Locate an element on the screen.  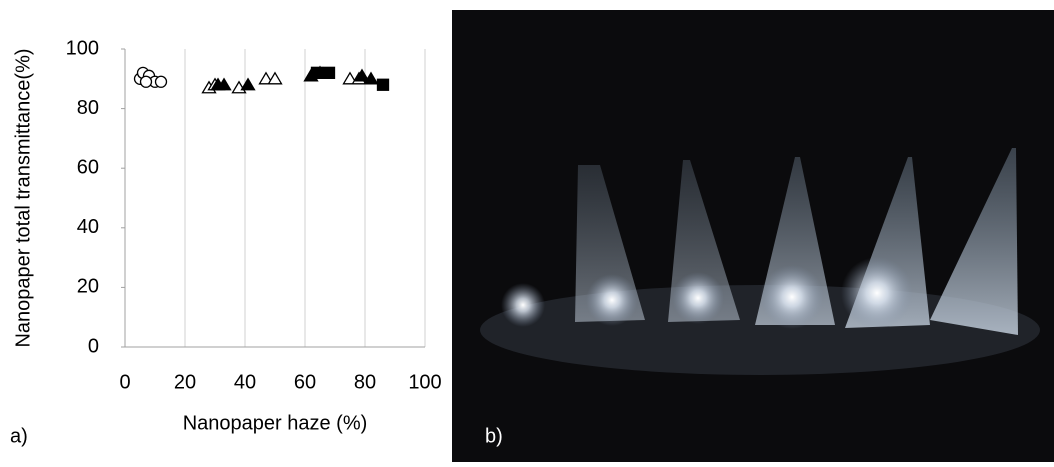
y-tick-label: 40 is located at coordinates (88, 227).